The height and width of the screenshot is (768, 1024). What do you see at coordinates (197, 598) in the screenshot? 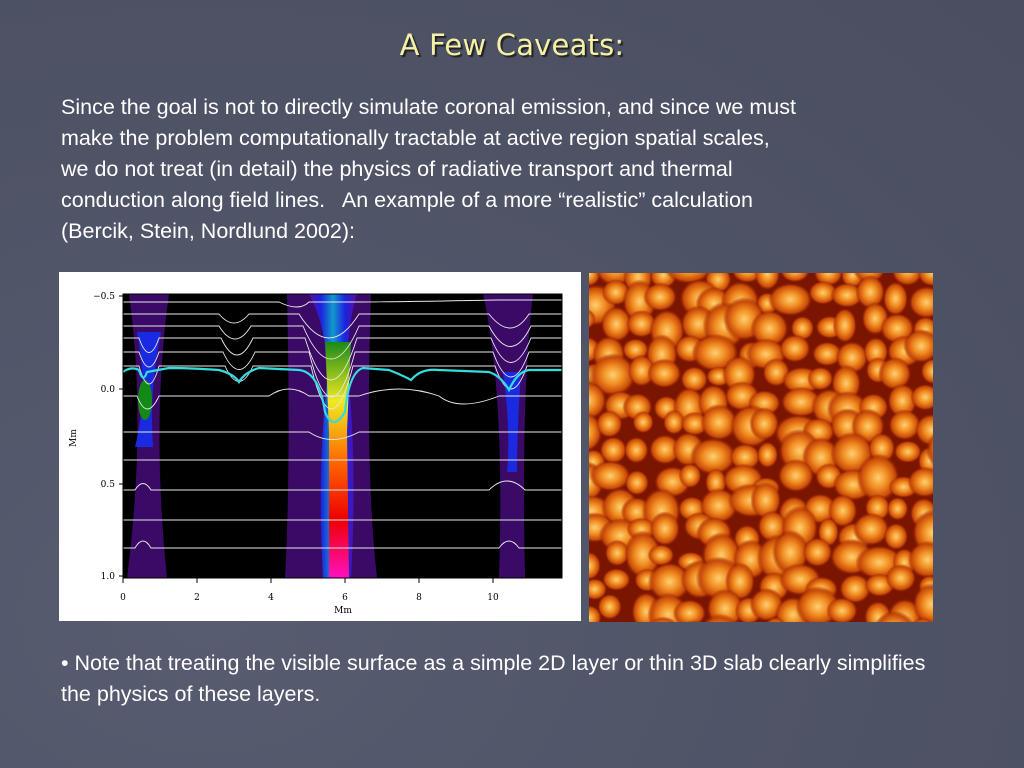
I see `x-tick-label: 2` at bounding box center [197, 598].